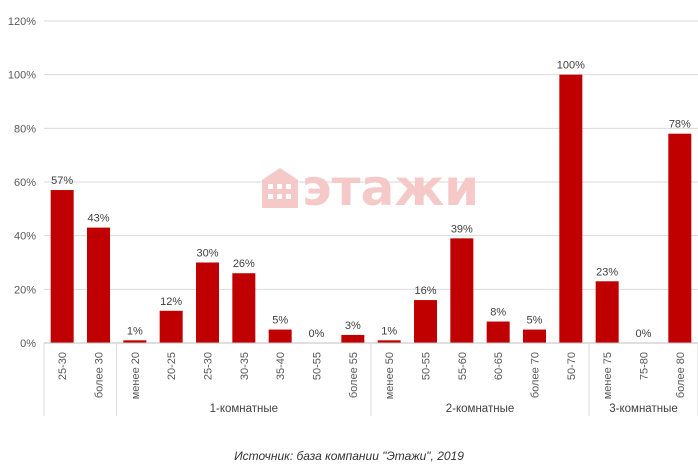 Image resolution: width=698 pixels, height=476 pixels. Describe the element at coordinates (22, 76) in the screenshot. I see `y-tick-label: 100%` at that location.